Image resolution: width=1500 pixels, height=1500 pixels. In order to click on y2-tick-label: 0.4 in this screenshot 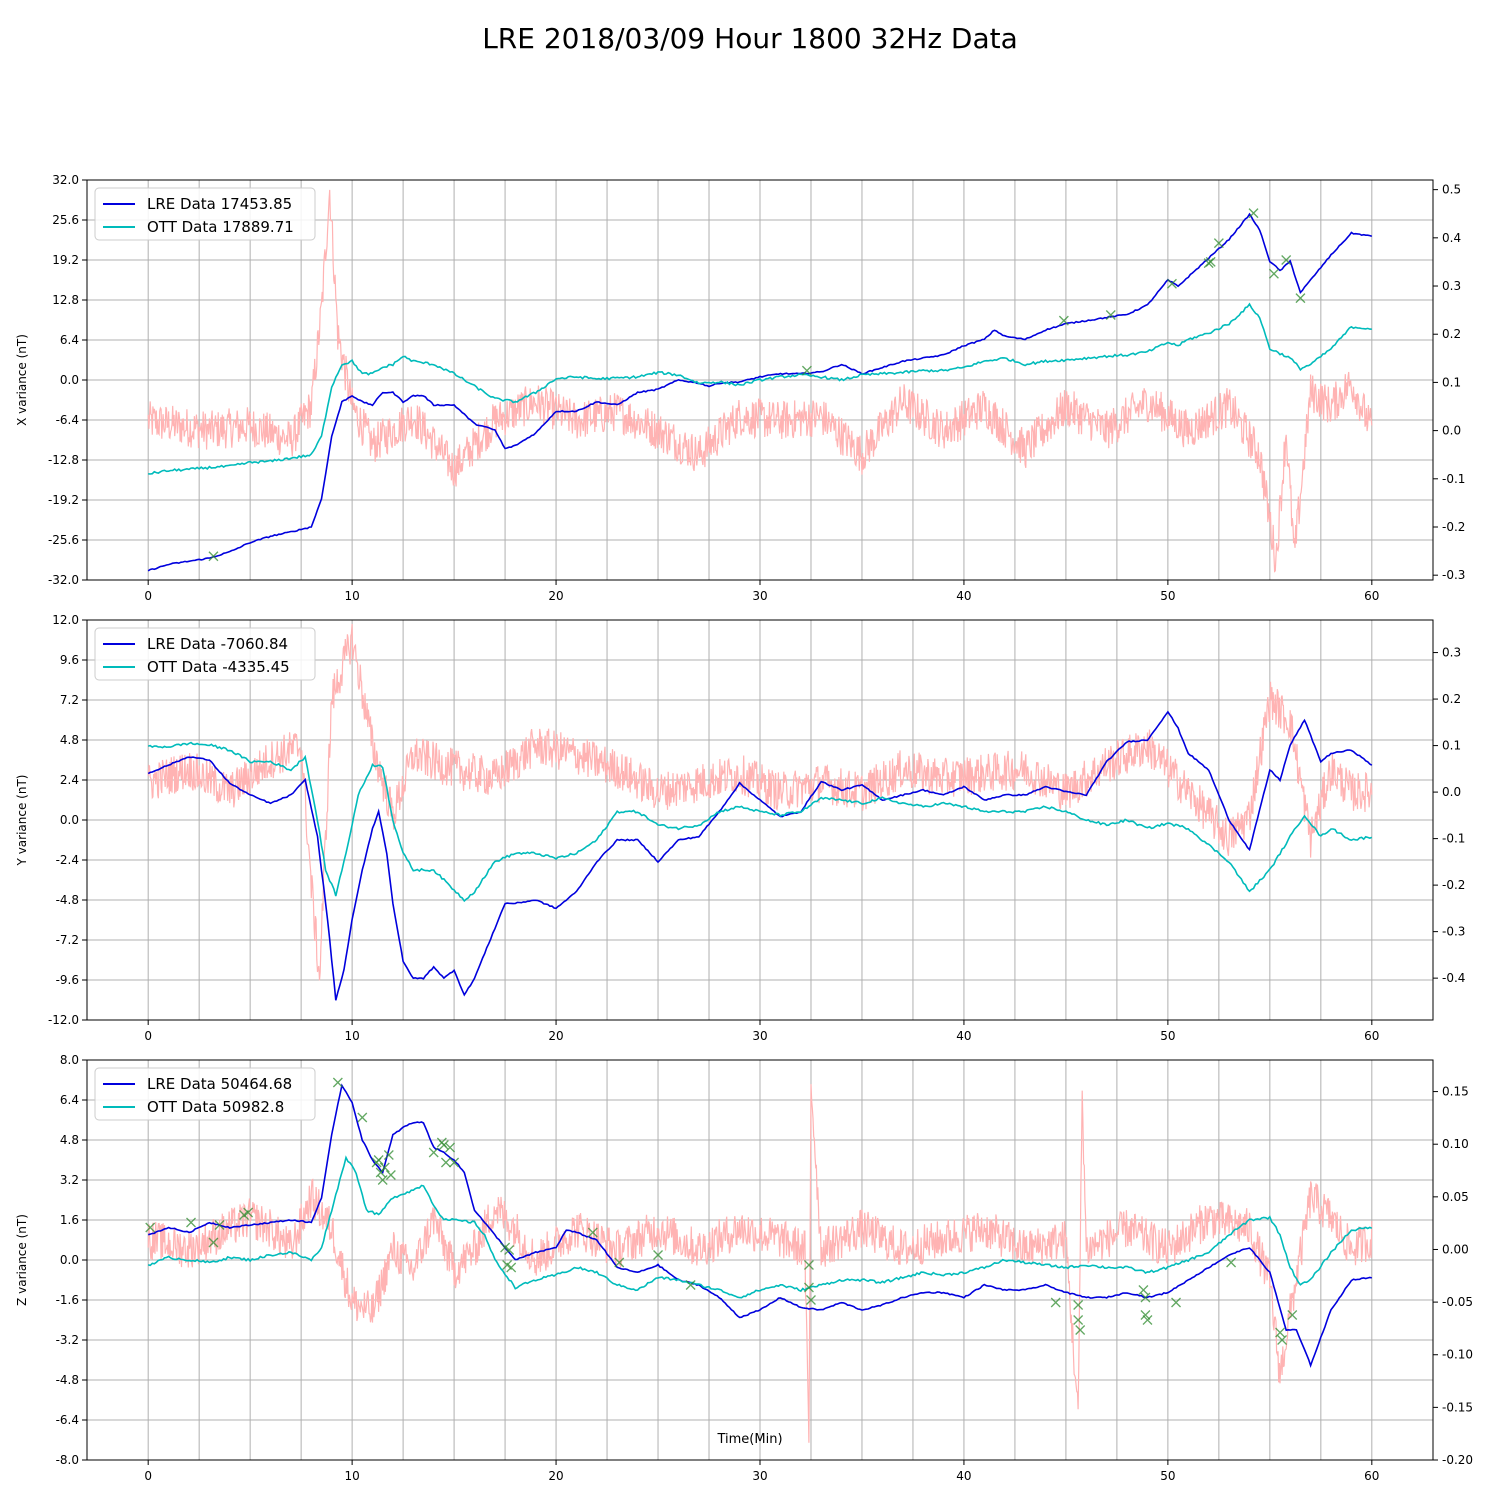, I will do `click(1451, 238)`.